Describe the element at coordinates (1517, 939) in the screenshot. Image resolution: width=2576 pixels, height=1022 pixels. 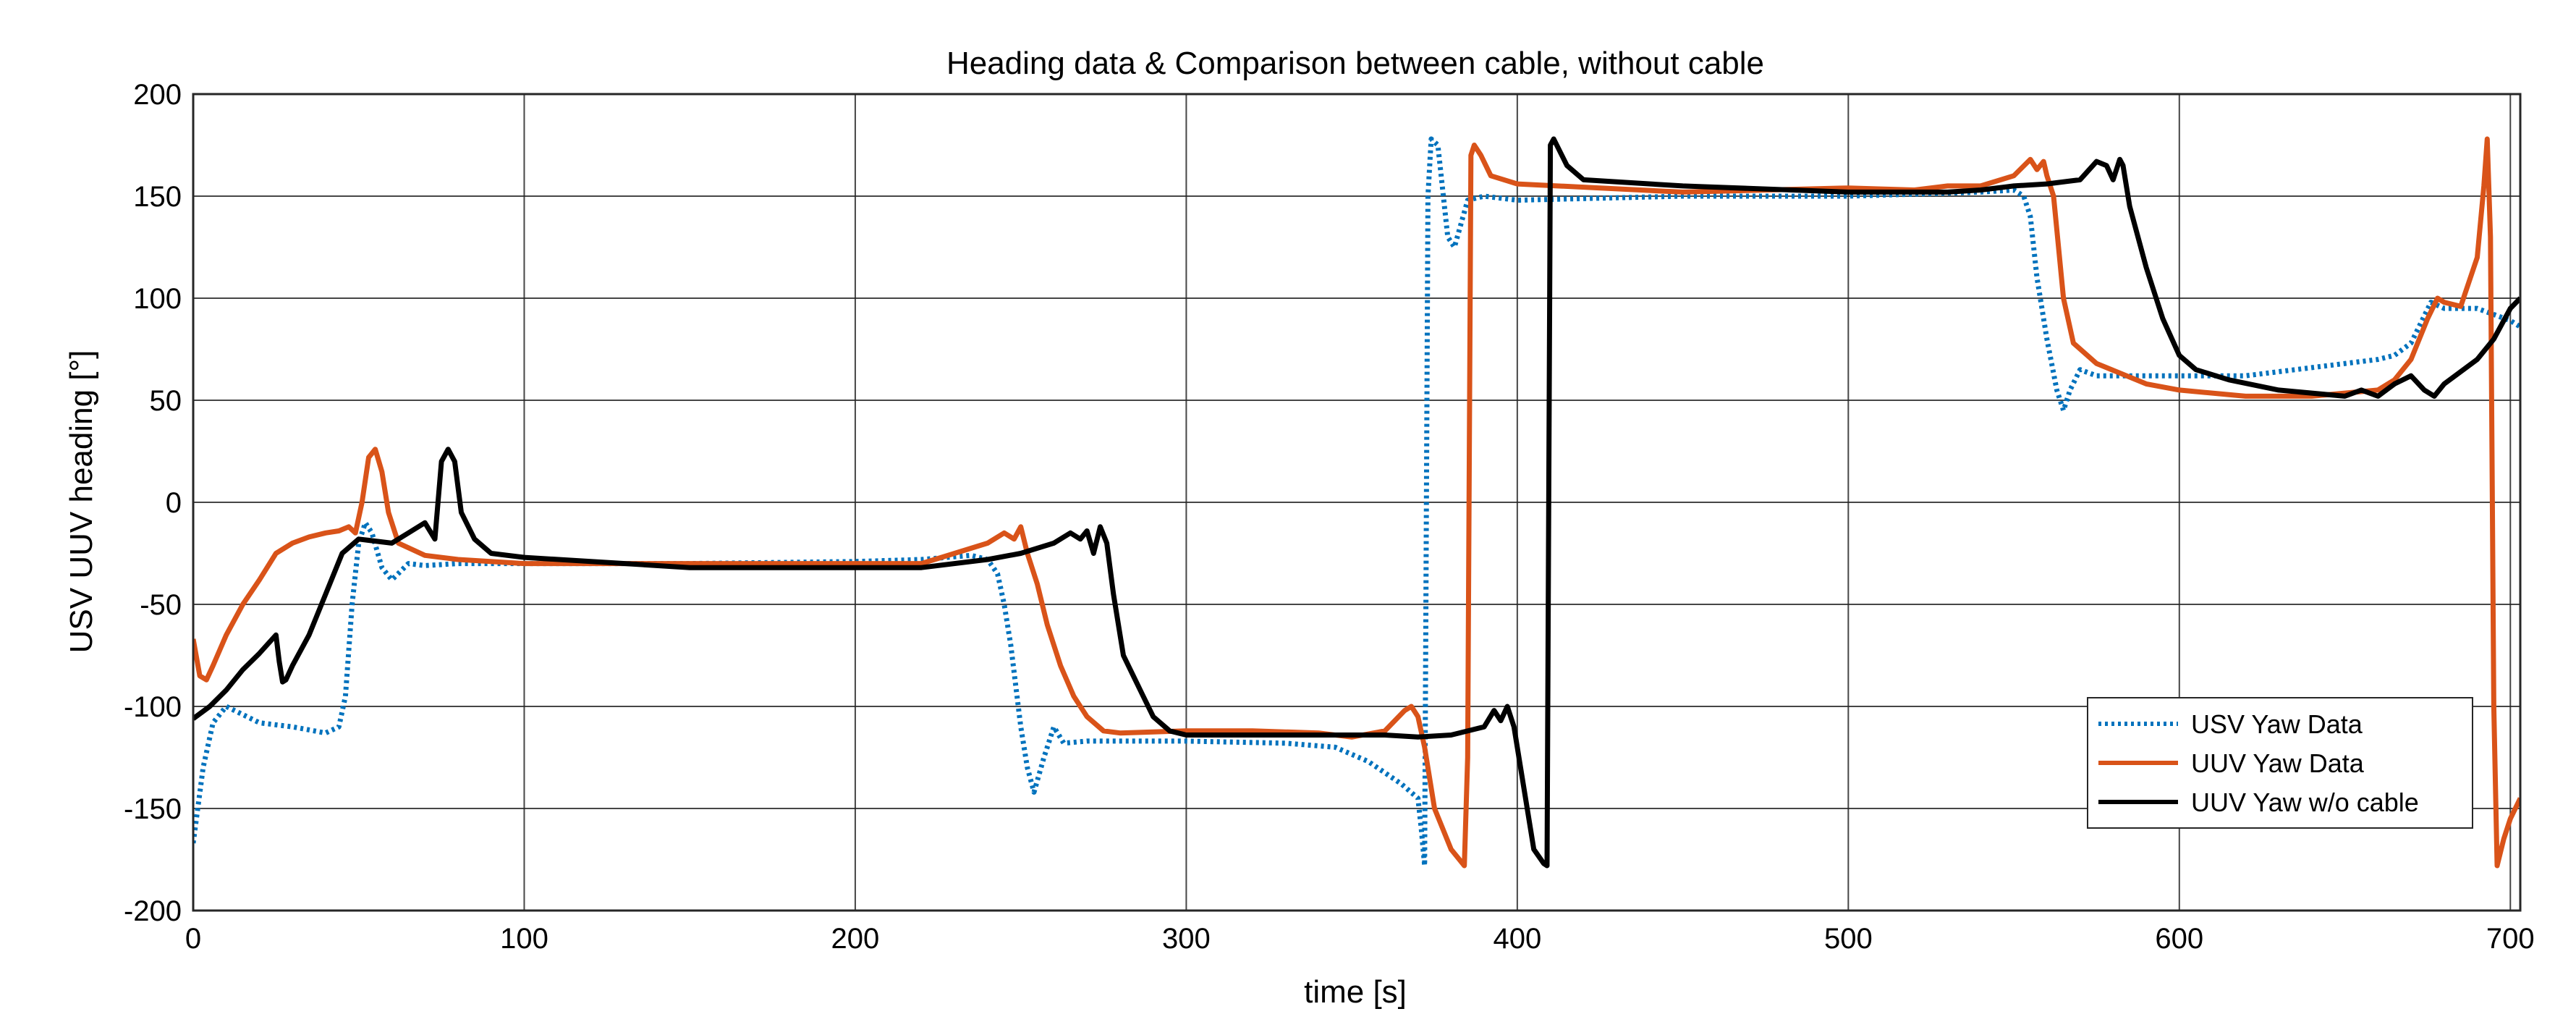
I see `x-tick-label: 400` at that location.